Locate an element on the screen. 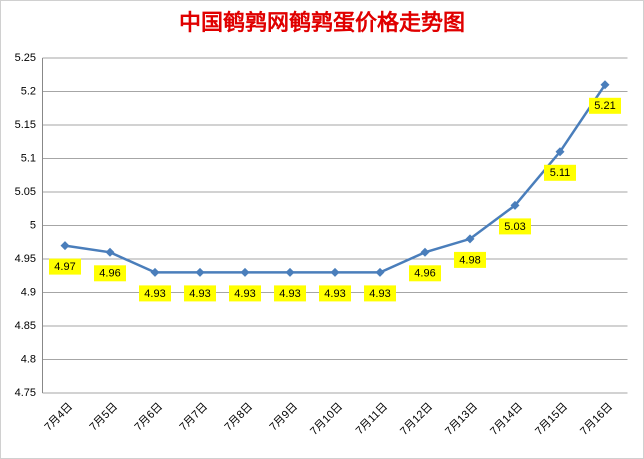  y-tick-label: 5 is located at coordinates (33, 225).